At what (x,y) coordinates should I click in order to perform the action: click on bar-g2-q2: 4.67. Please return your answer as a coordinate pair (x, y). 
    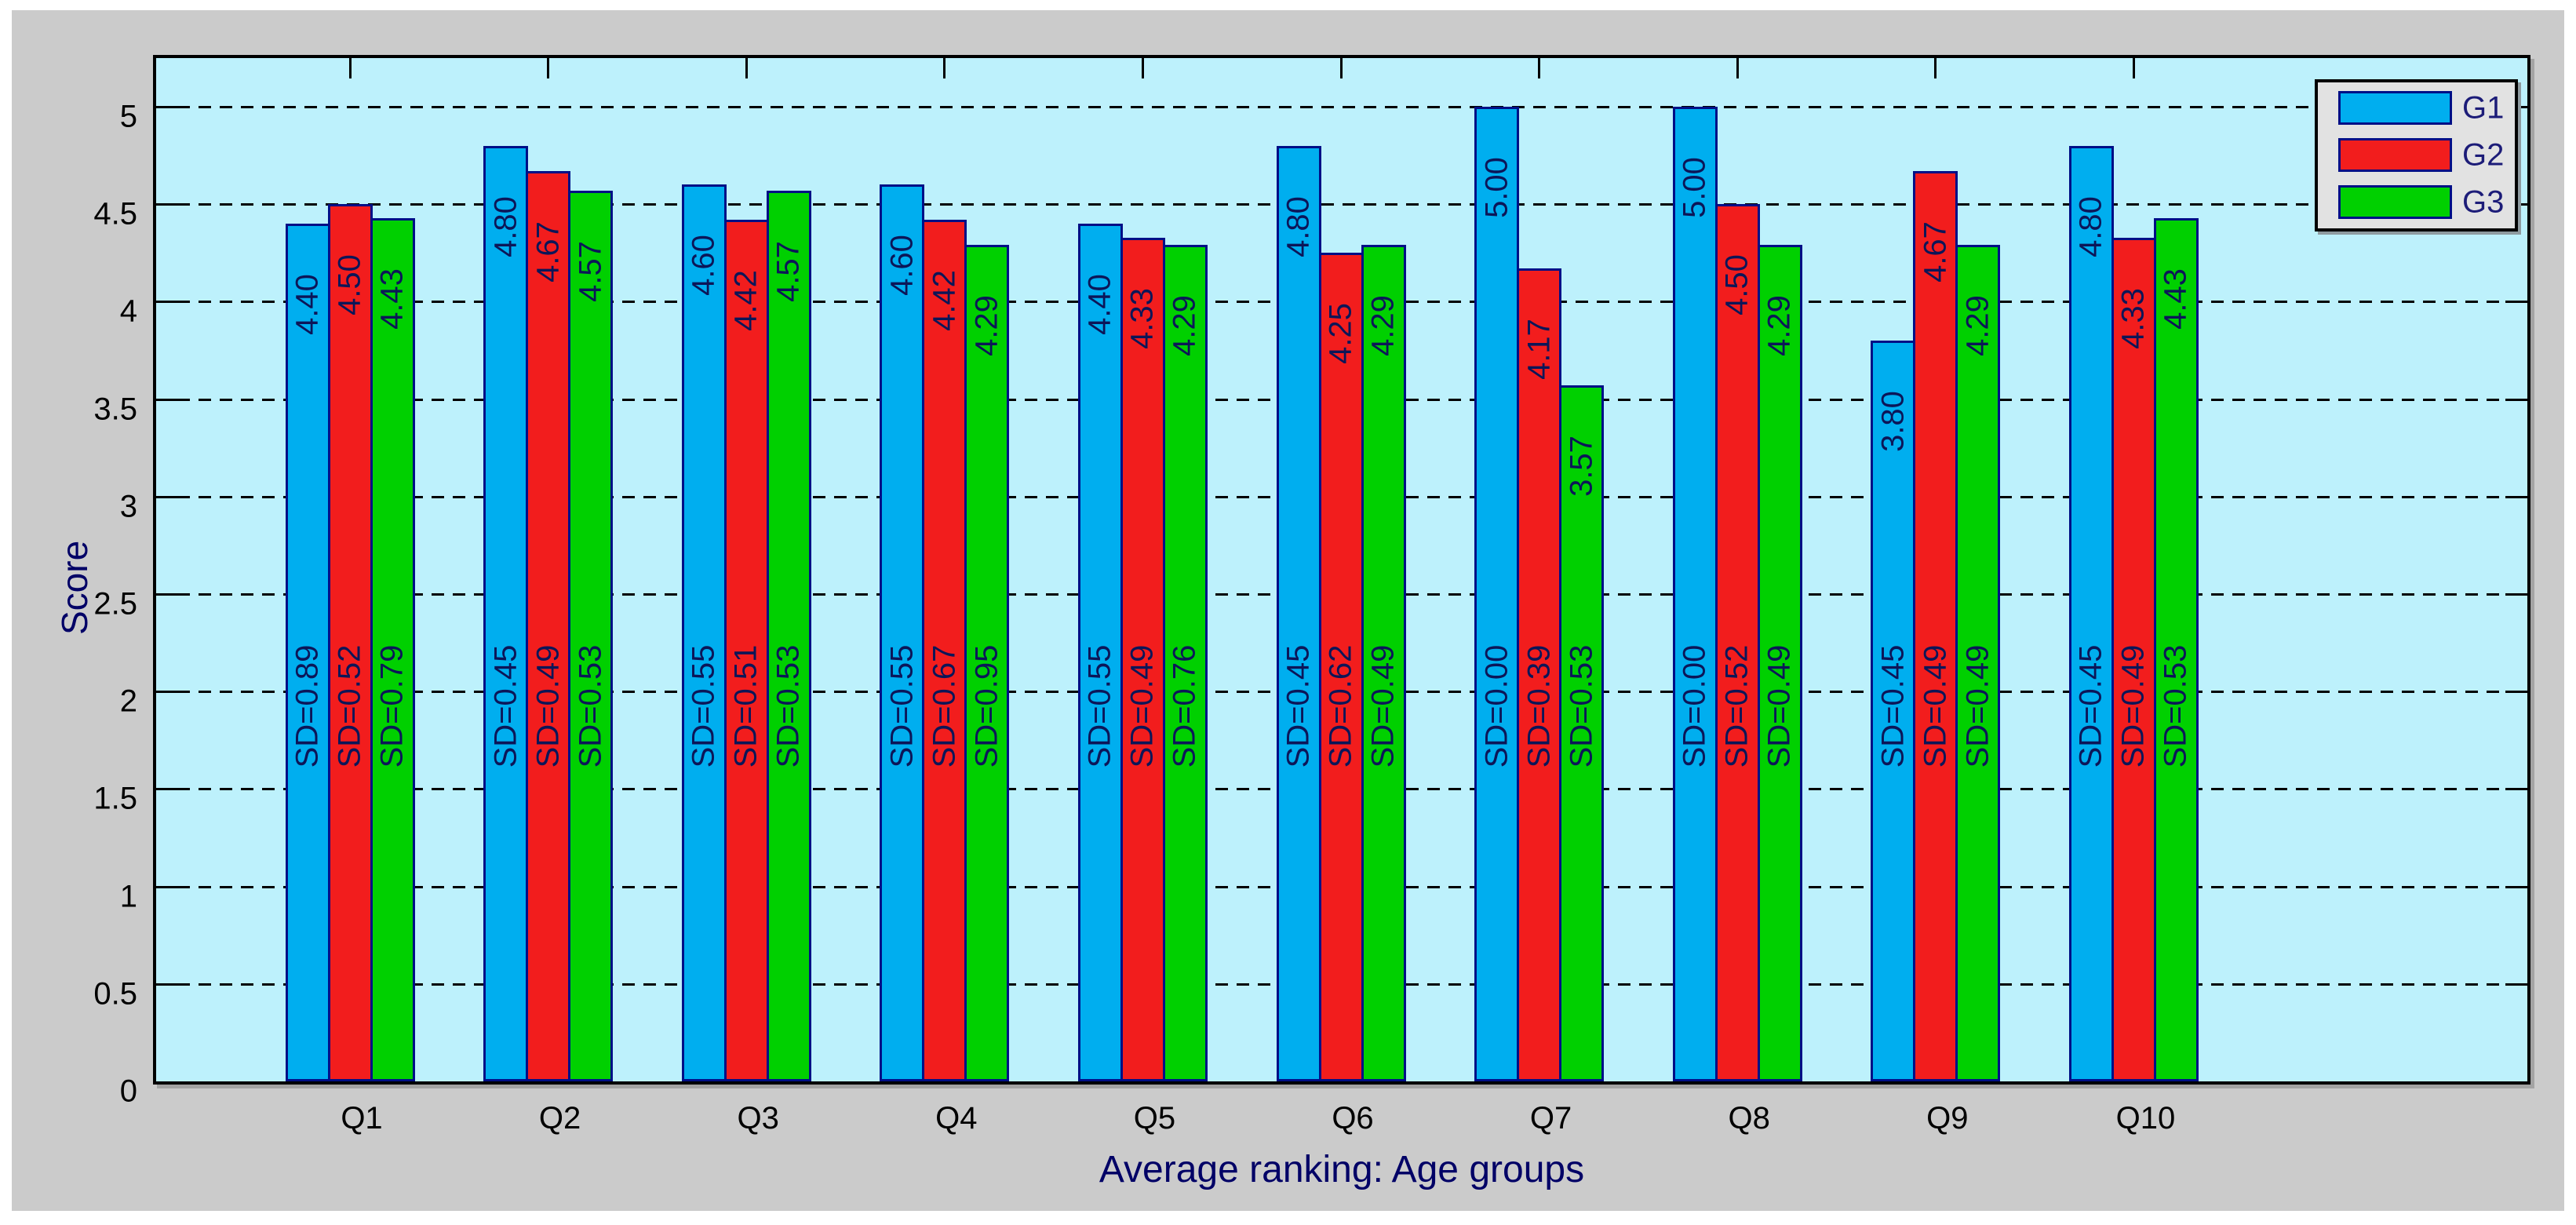
    Looking at the image, I should click on (548, 626).